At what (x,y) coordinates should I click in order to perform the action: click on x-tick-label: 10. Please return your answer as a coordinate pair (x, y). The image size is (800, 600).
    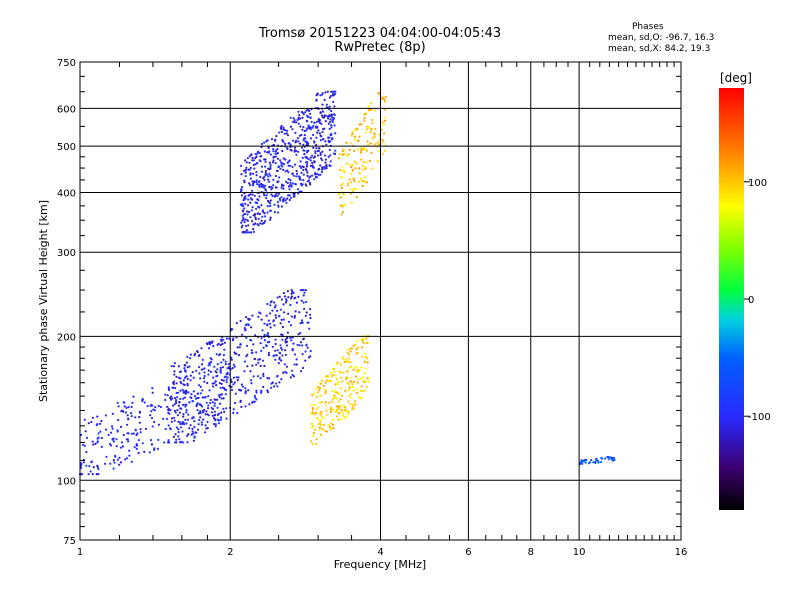
    Looking at the image, I should click on (579, 552).